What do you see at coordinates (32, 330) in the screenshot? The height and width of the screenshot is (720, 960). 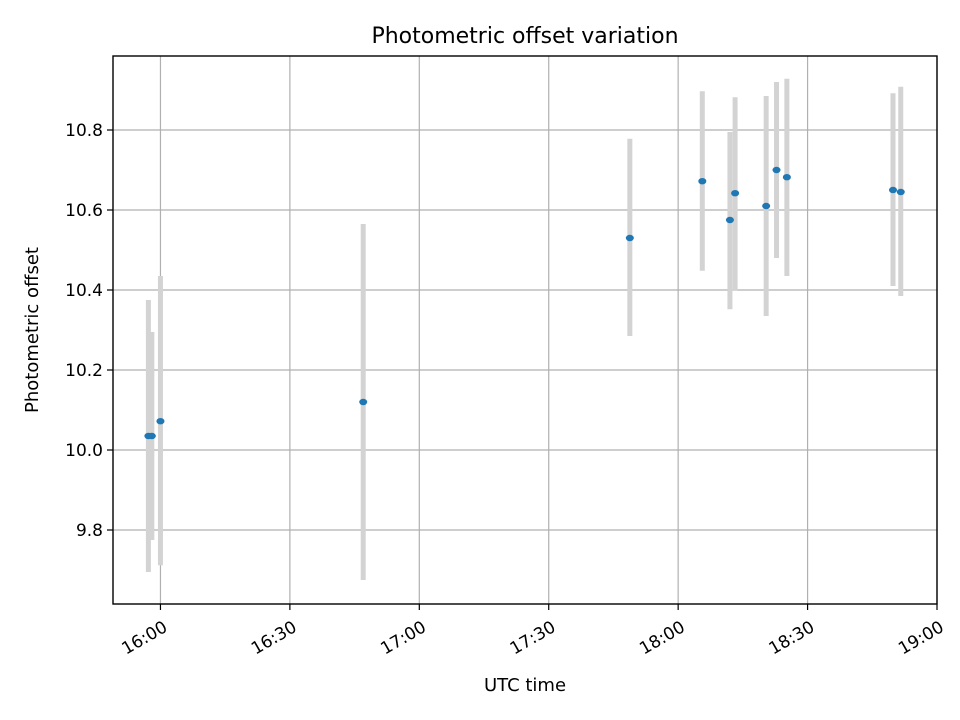 I see `y-axis-label: Photometric offset` at bounding box center [32, 330].